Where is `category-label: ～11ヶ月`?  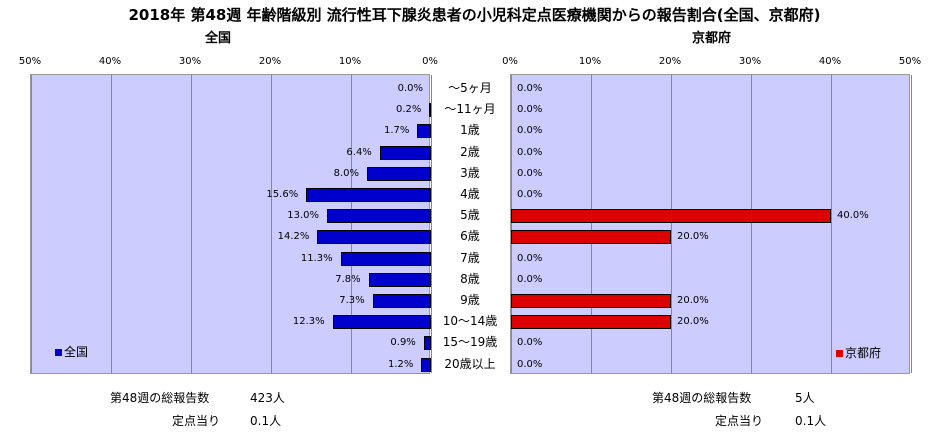 category-label: ～11ヶ月 is located at coordinates (470, 109).